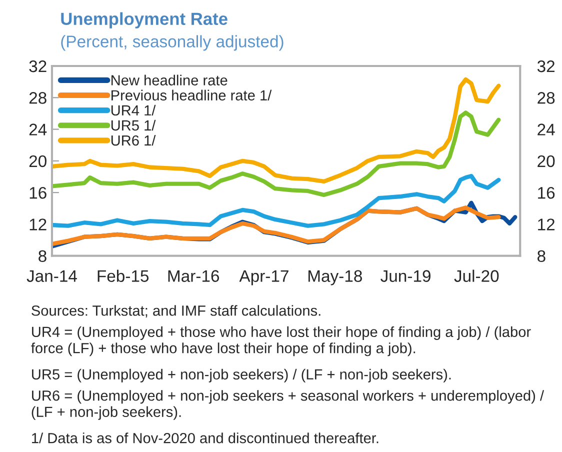 Image resolution: width=562 pixels, height=452 pixels. Describe the element at coordinates (205, 438) in the screenshot. I see `text: 1/ Data is as of Nov-2020 and discontinued thereafter.` at that location.